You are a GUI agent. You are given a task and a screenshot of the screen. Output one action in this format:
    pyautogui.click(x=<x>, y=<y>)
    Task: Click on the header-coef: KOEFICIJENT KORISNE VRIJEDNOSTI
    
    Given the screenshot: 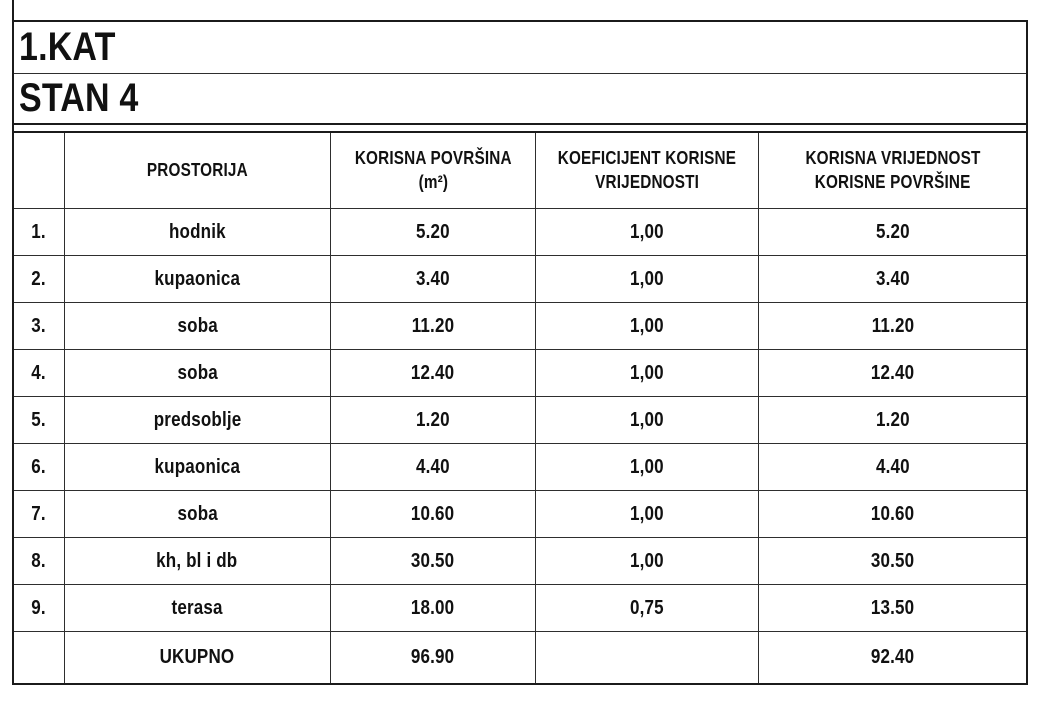 What is the action you would take?
    pyautogui.click(x=647, y=171)
    